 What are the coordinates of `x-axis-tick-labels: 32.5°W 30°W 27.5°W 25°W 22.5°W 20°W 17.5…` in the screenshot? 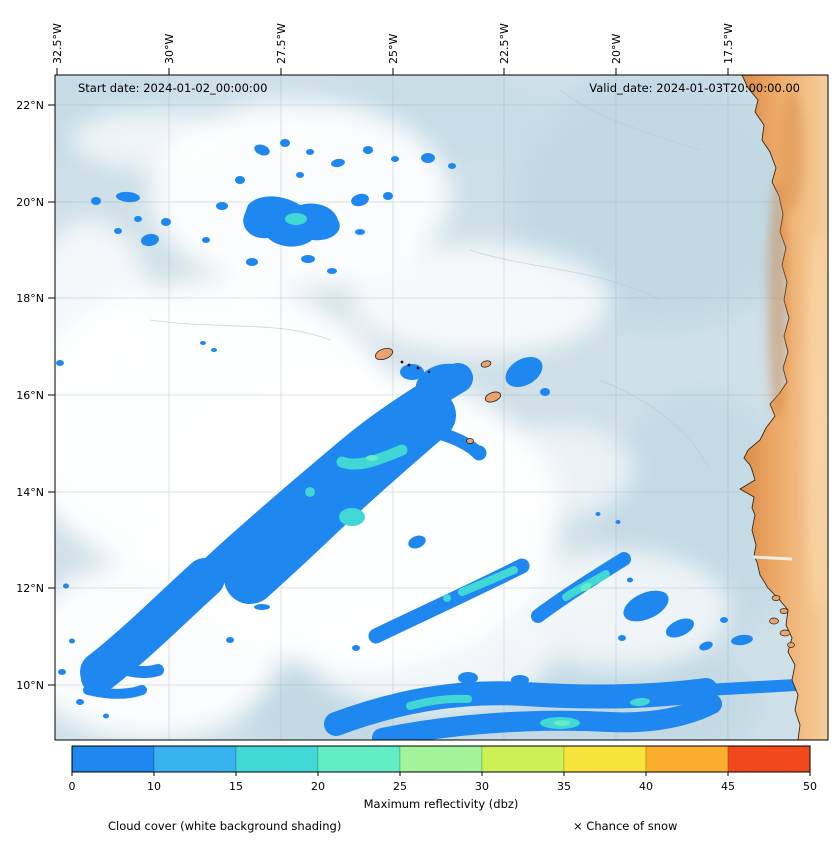 It's located at (393, 43).